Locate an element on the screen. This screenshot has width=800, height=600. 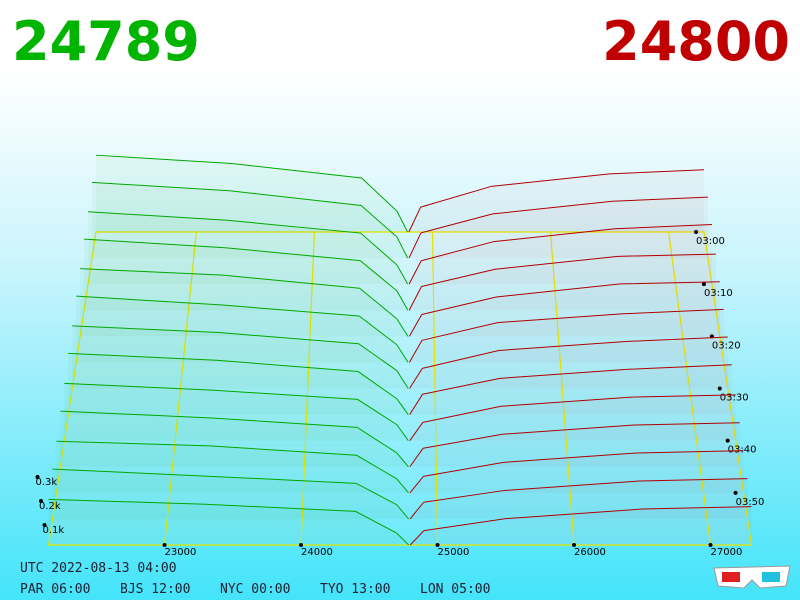
x-tick-label: 23000 is located at coordinates (181, 552).